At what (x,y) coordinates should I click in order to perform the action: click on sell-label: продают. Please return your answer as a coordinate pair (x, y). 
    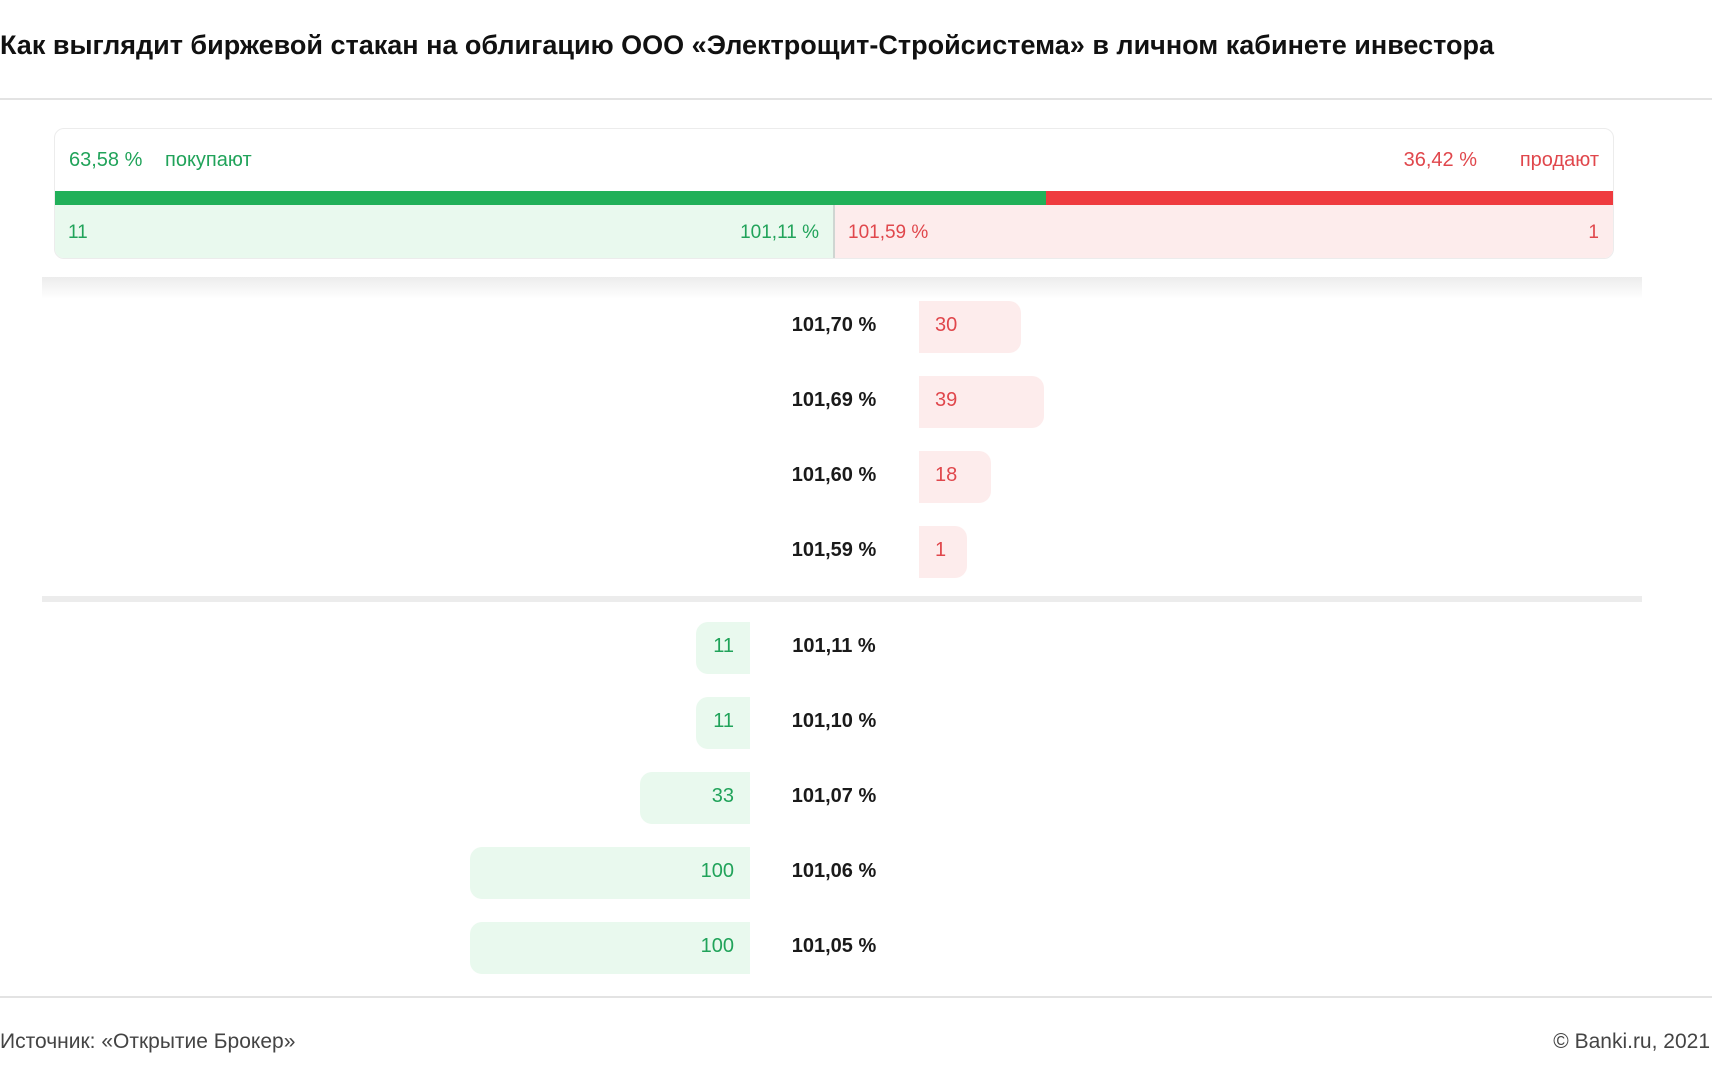
    Looking at the image, I should click on (1559, 160).